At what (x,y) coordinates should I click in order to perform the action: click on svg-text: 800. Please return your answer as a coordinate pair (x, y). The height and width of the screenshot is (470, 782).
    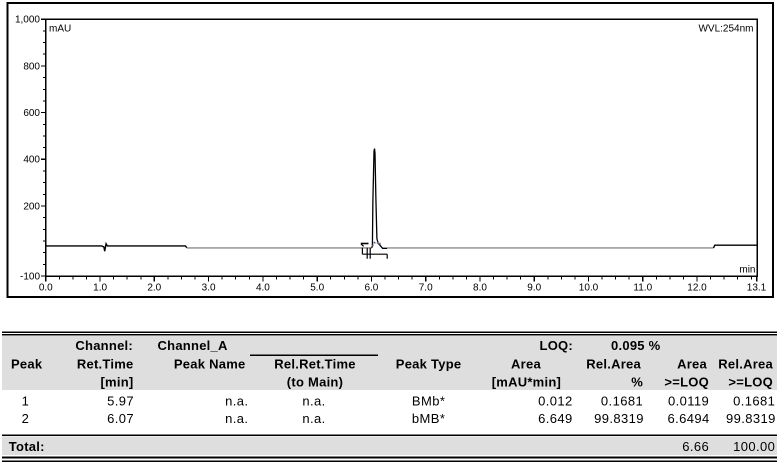
    Looking at the image, I should click on (31, 66).